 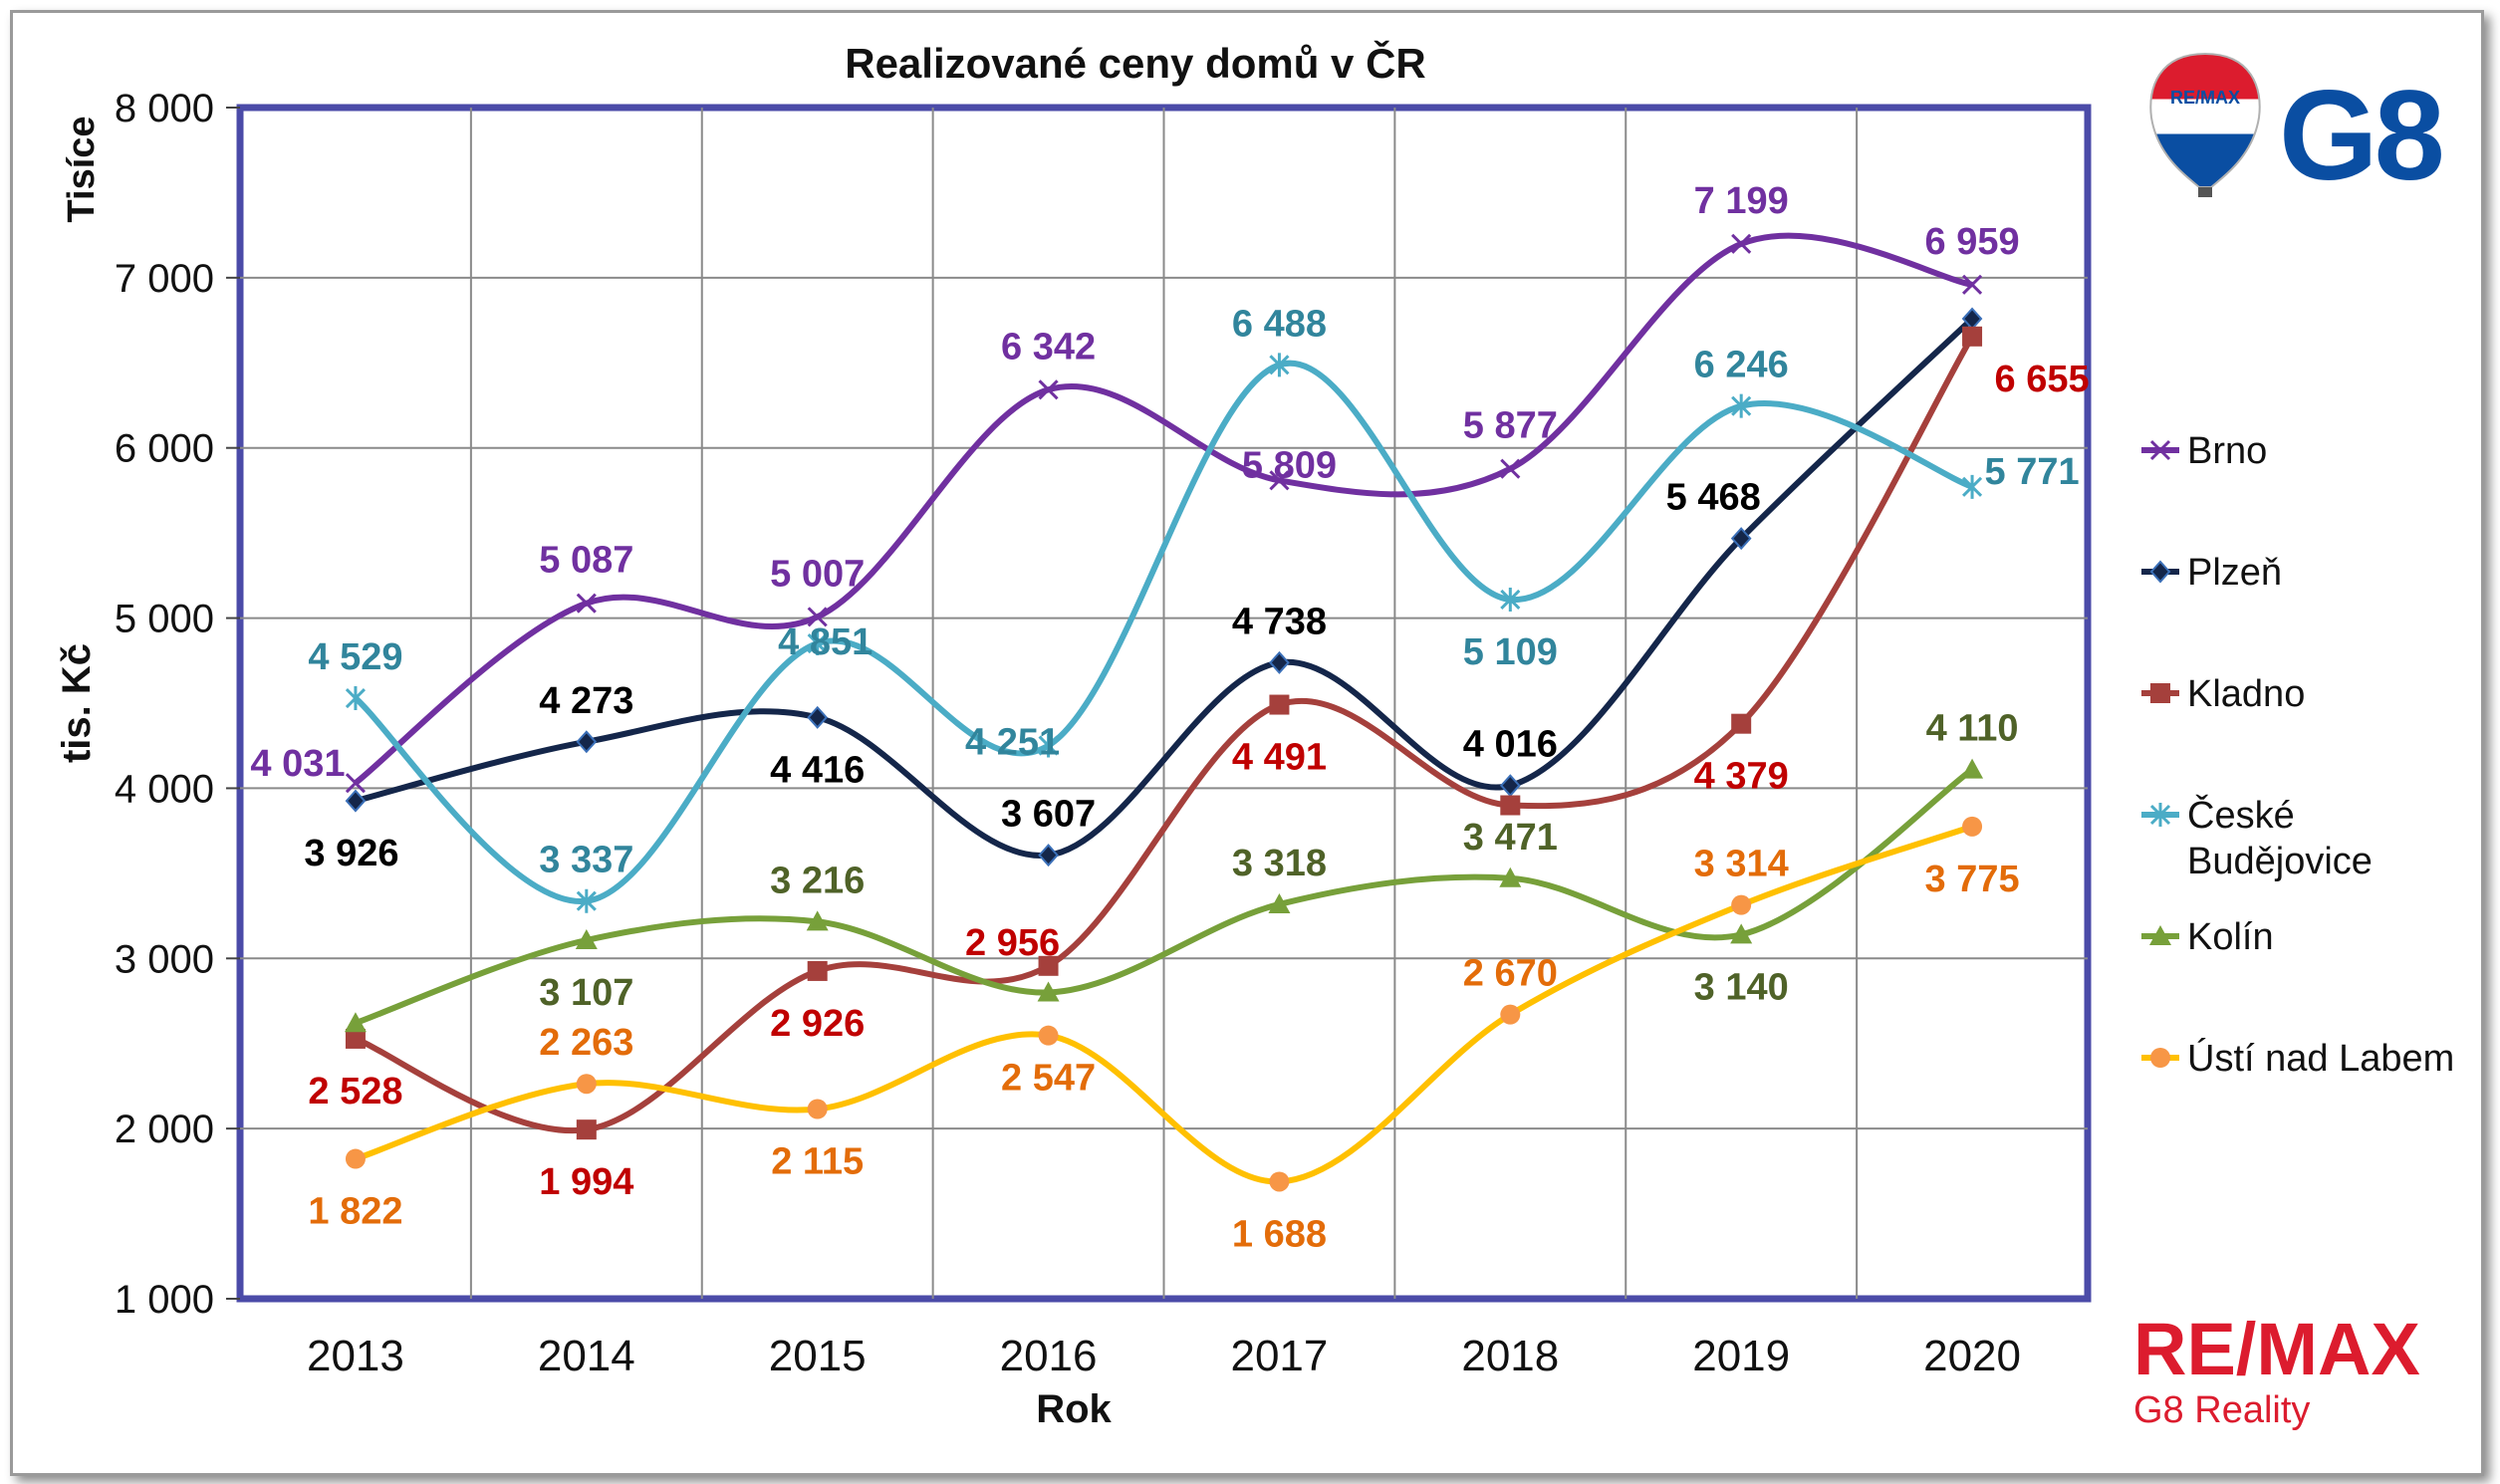 What do you see at coordinates (77, 703) in the screenshot?
I see `y-axis-label: tis. Kč` at bounding box center [77, 703].